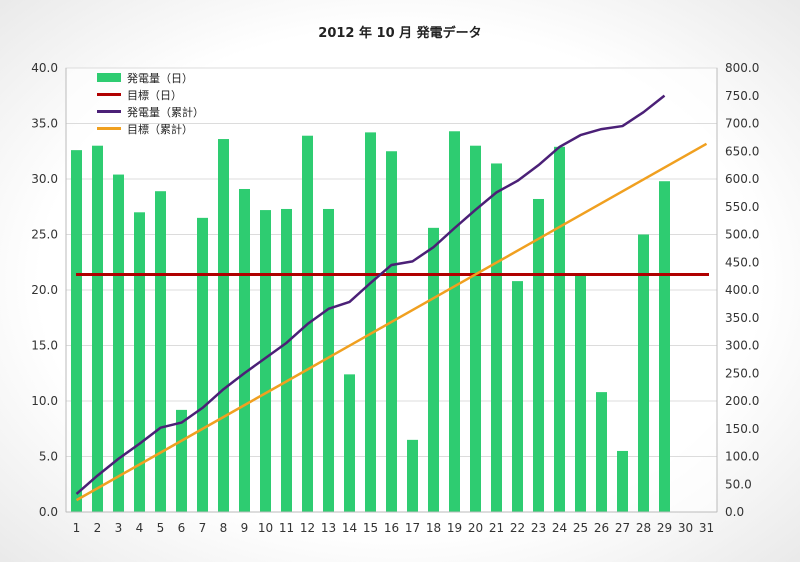  Describe the element at coordinates (433, 528) in the screenshot. I see `x-tick-label: 18` at that location.